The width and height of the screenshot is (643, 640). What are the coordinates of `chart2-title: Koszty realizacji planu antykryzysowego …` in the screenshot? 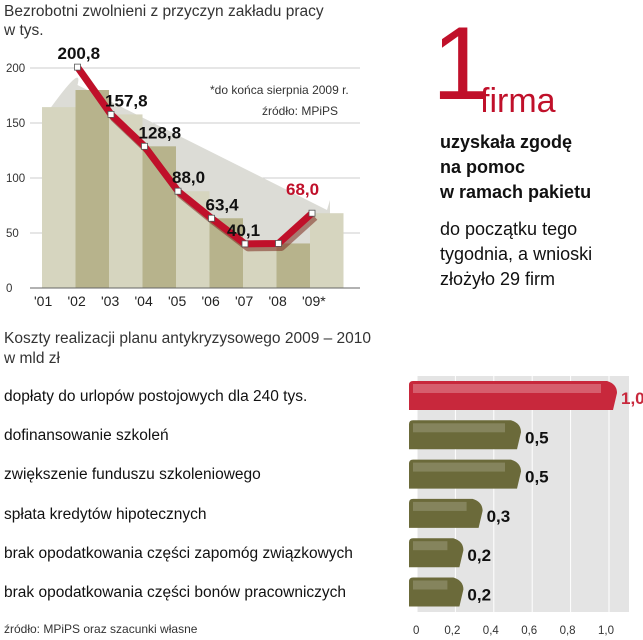 It's located at (188, 338).